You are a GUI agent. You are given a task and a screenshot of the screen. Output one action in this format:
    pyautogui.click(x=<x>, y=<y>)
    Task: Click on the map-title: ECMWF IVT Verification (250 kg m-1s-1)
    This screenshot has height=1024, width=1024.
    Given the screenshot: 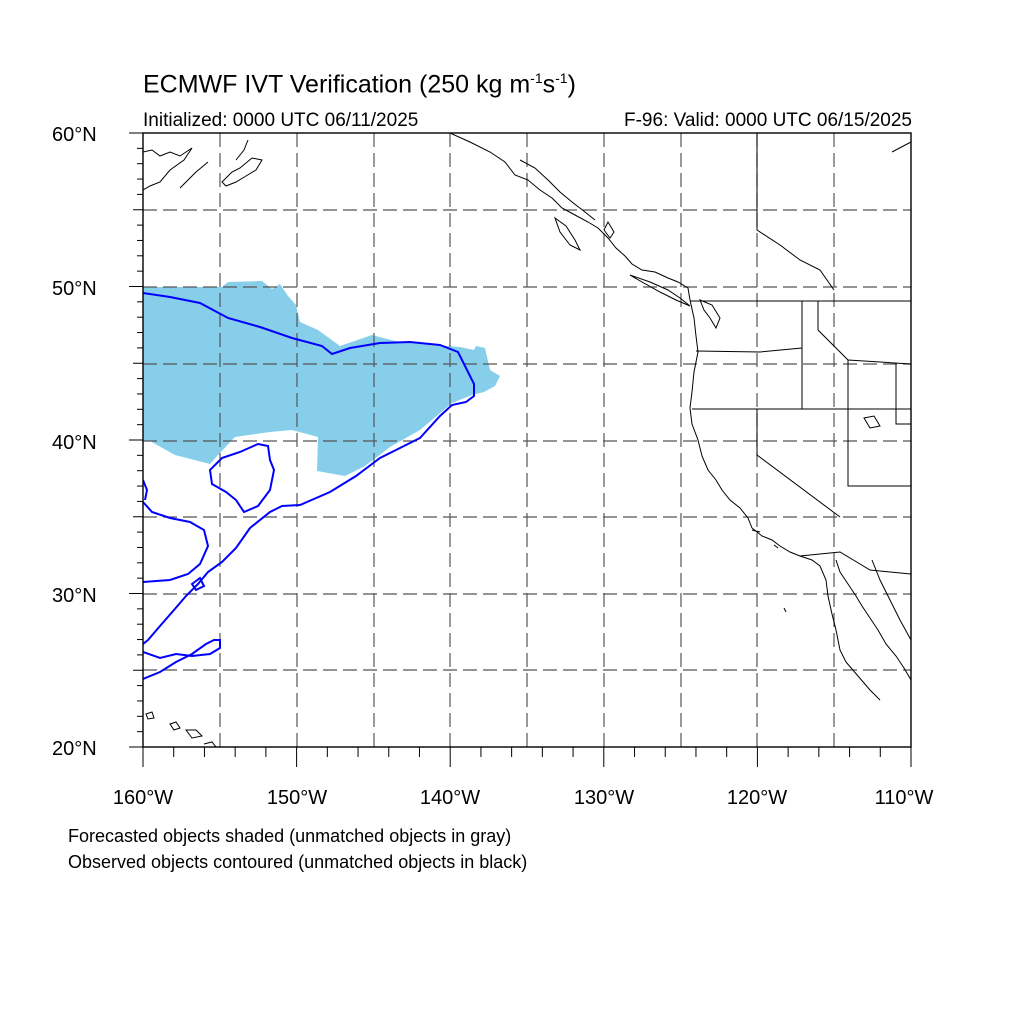 What is the action you would take?
    pyautogui.click(x=359, y=84)
    